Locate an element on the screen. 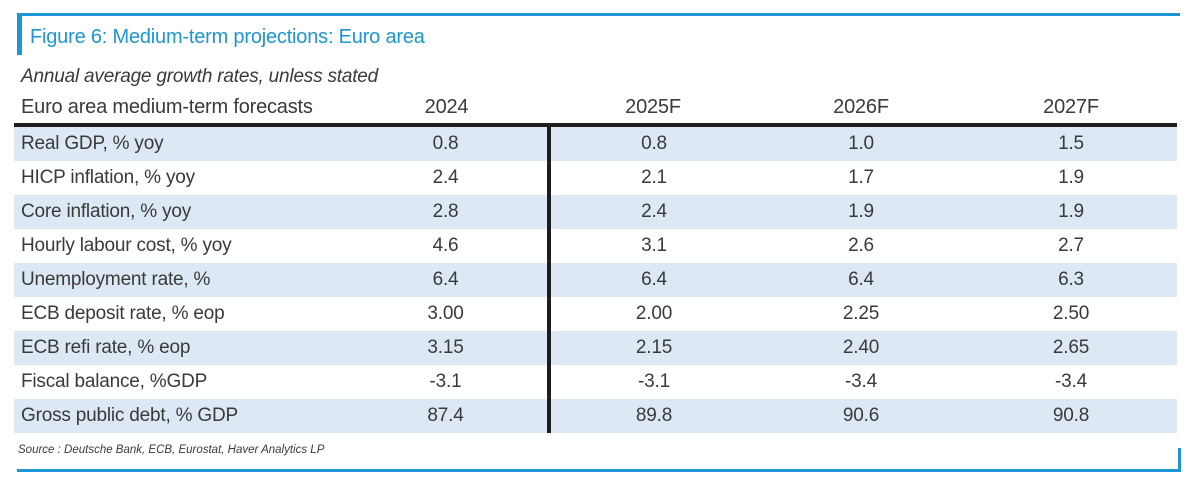 This screenshot has width=1194, height=490. table-row: Real GDP, % yoy 0.8 0.8 1.0 1.5 is located at coordinates (595, 143).